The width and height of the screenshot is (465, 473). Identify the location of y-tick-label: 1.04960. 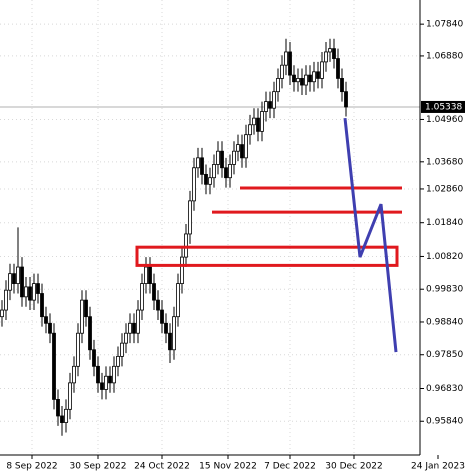
(444, 120).